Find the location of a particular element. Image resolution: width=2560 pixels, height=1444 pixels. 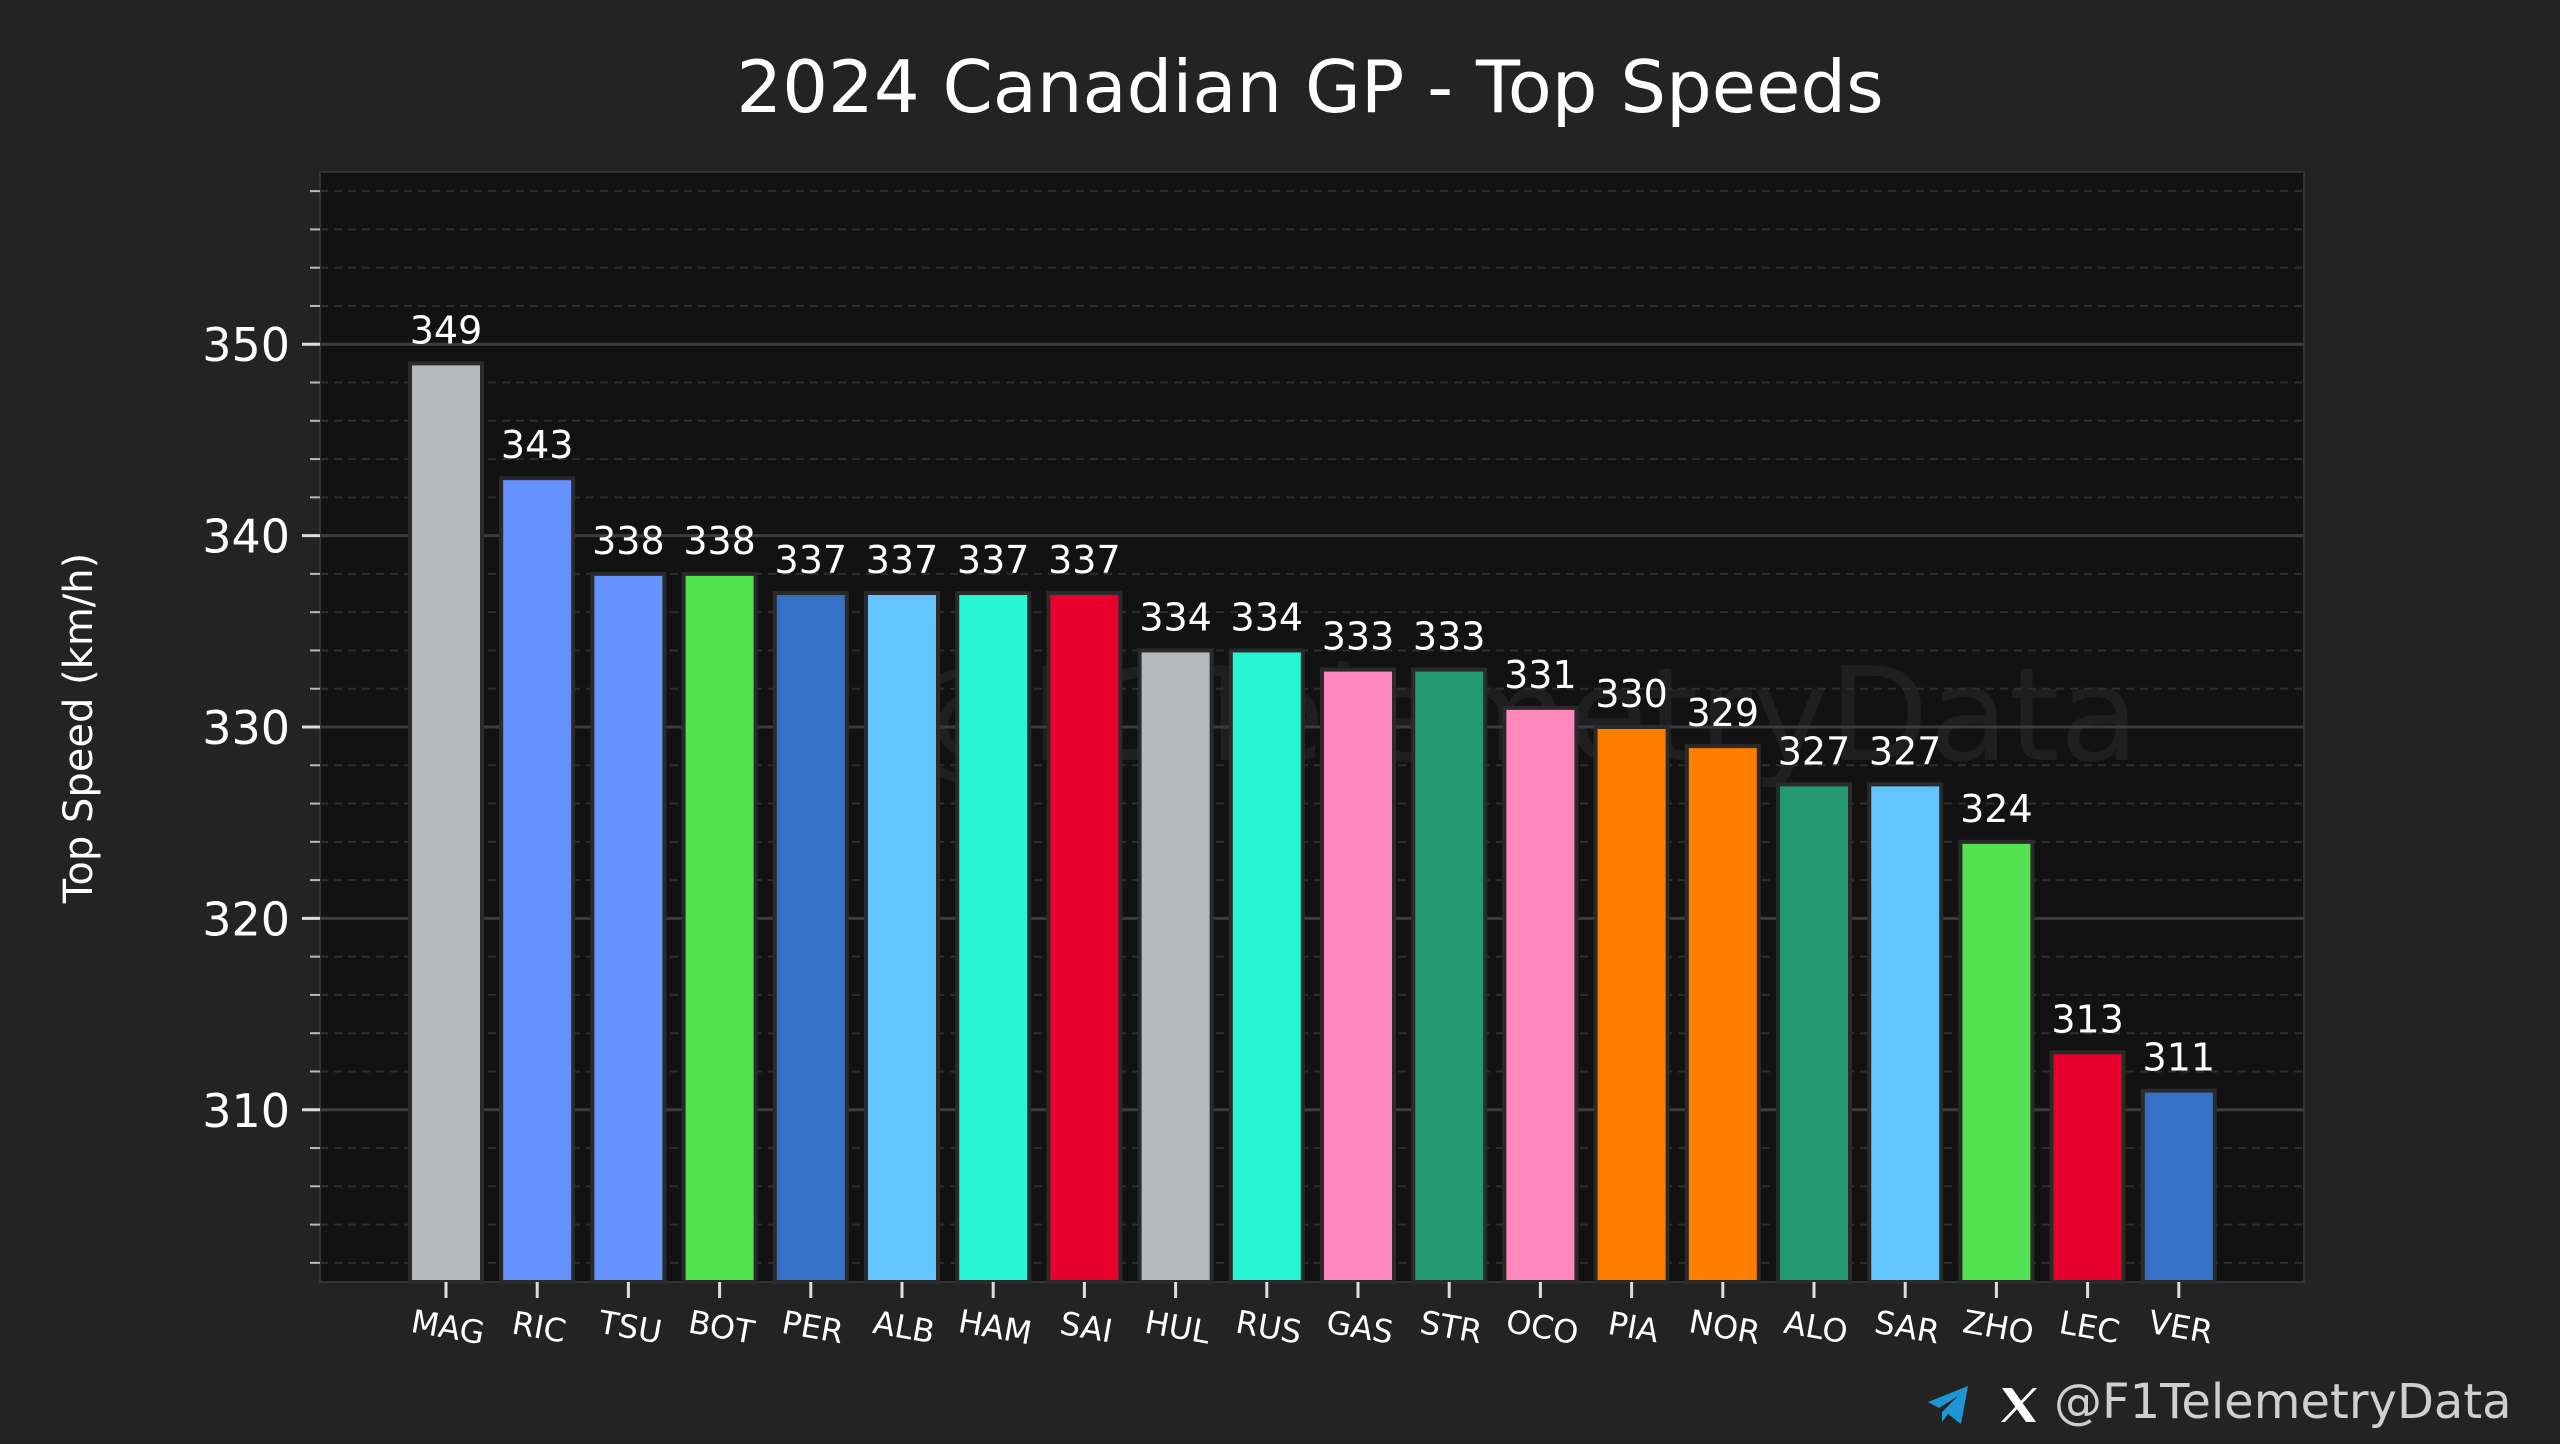

y-tick-label: 320 is located at coordinates (246, 919).